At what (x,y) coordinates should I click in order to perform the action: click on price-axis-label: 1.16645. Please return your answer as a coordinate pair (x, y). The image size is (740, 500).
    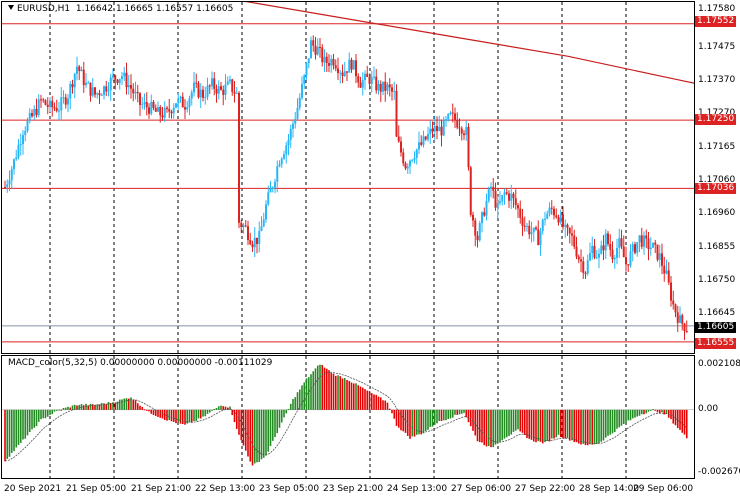
    Looking at the image, I should click on (717, 313).